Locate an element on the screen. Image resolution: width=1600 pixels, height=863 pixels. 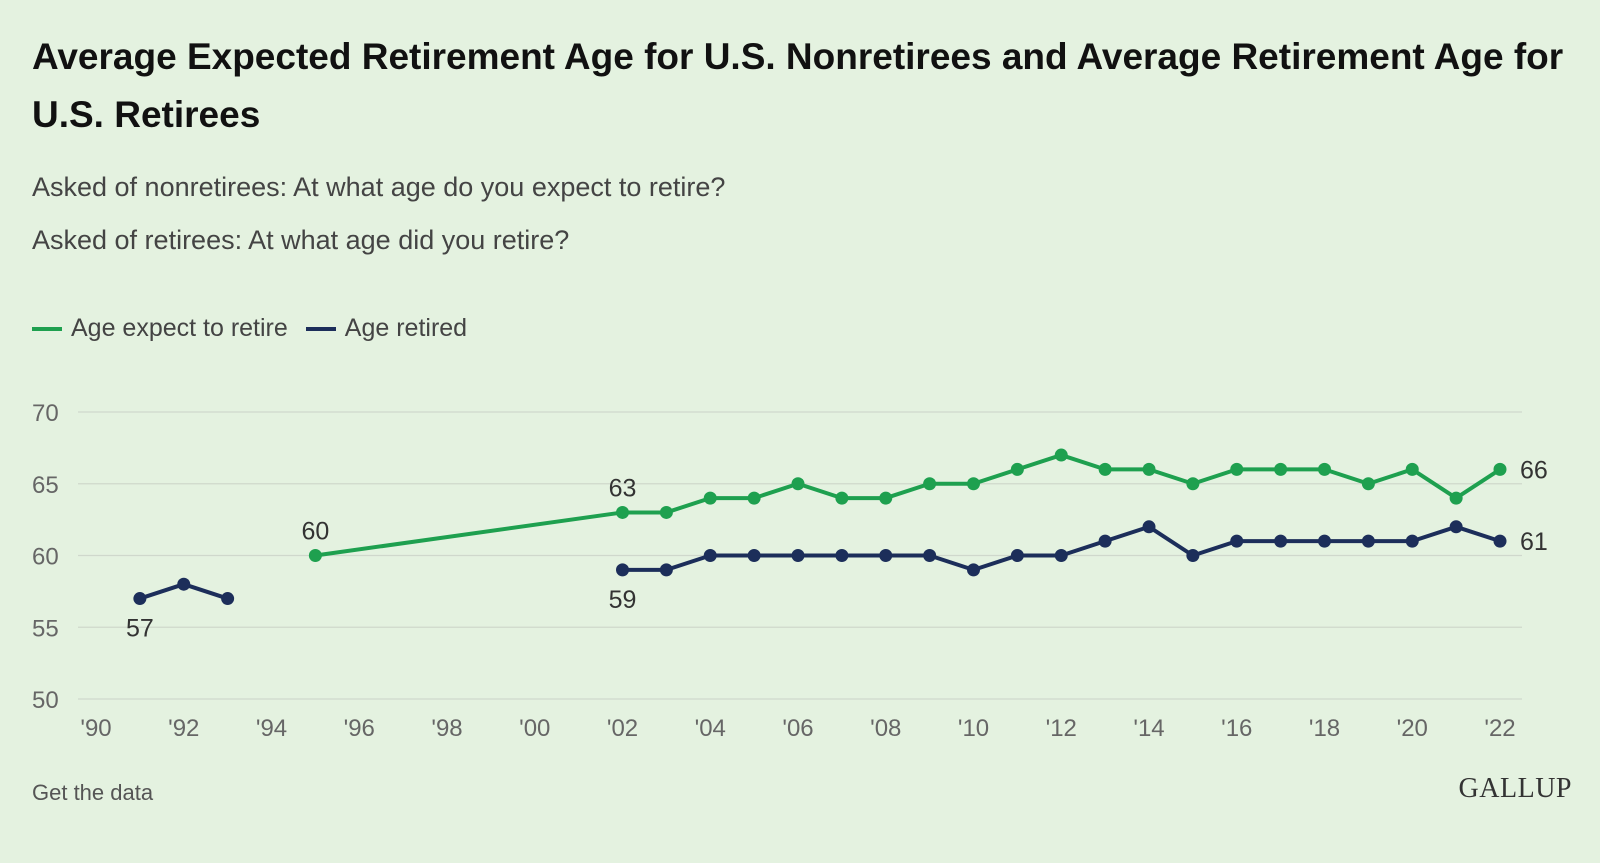
x-tick-label: '02 is located at coordinates (622, 728).